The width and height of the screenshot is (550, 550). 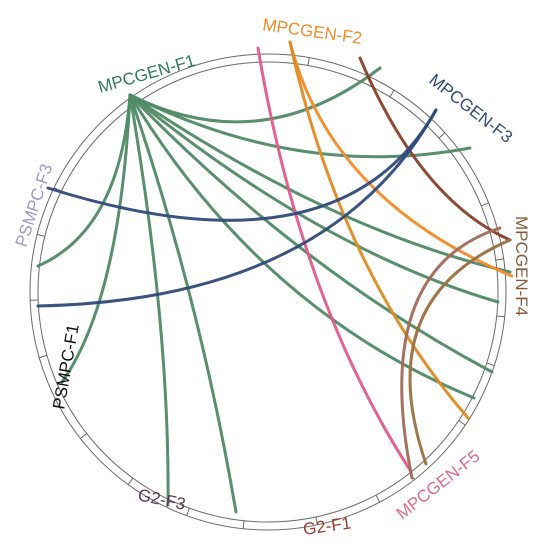 I want to click on node-label-psmpc-f3: PSMPC-F3, so click(x=34, y=206).